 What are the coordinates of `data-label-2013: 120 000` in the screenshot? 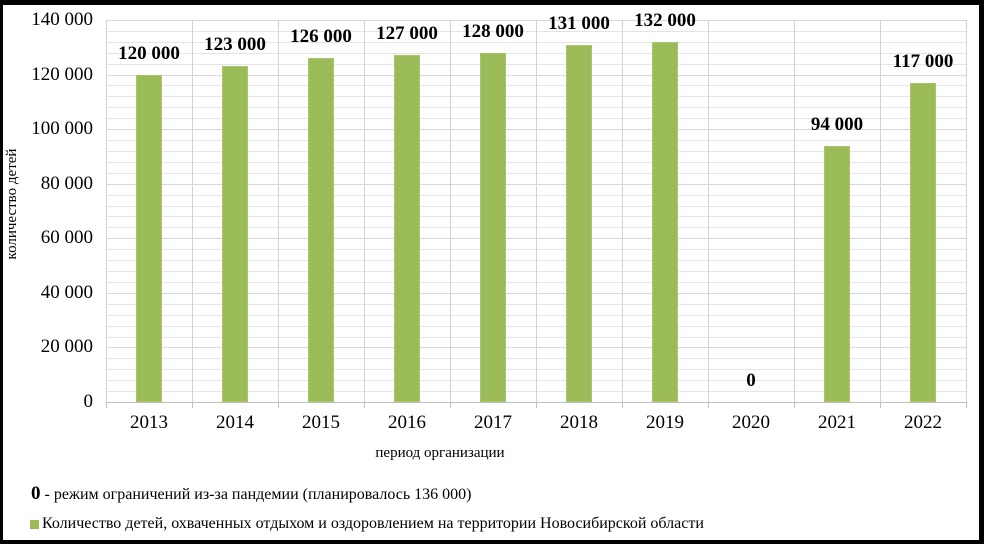 It's located at (149, 53).